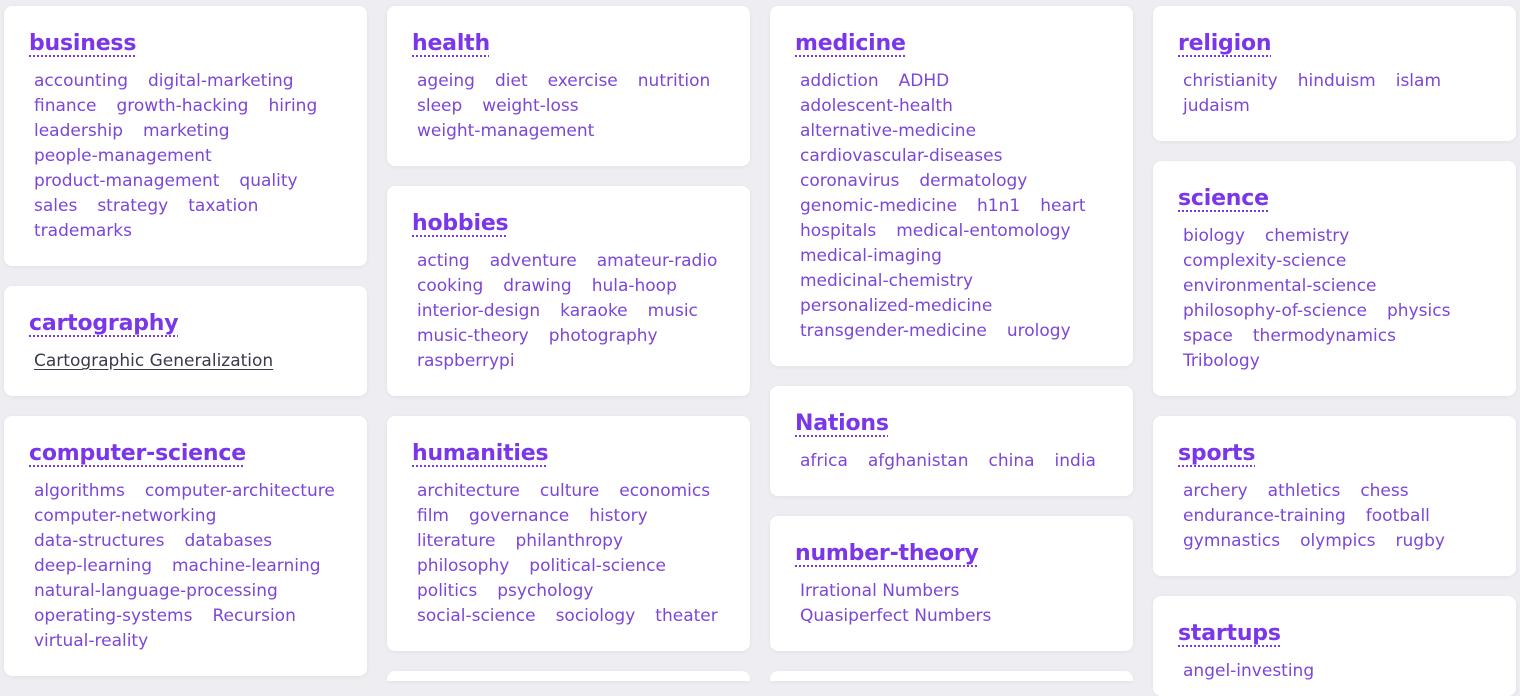  What do you see at coordinates (56, 206) in the screenshot?
I see `tag-link: sales` at bounding box center [56, 206].